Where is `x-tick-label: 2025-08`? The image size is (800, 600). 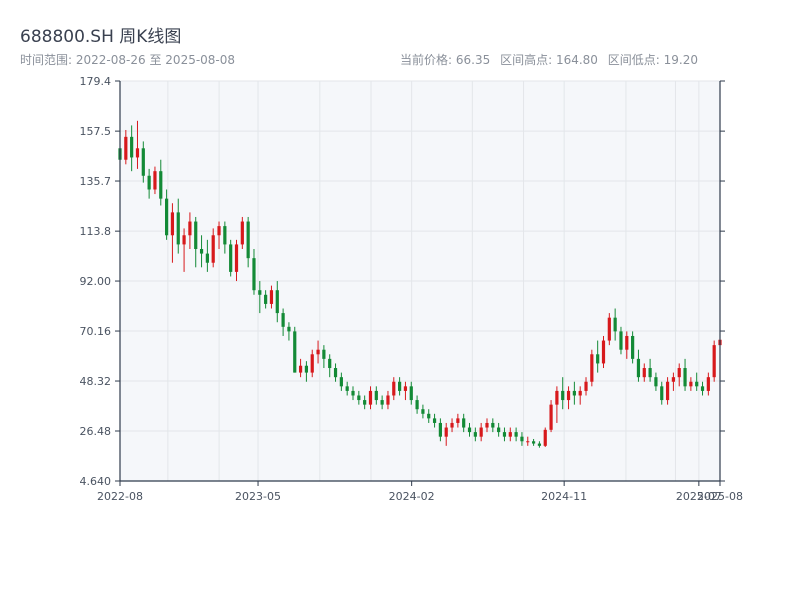 x-tick-label: 2025-08 is located at coordinates (720, 496).